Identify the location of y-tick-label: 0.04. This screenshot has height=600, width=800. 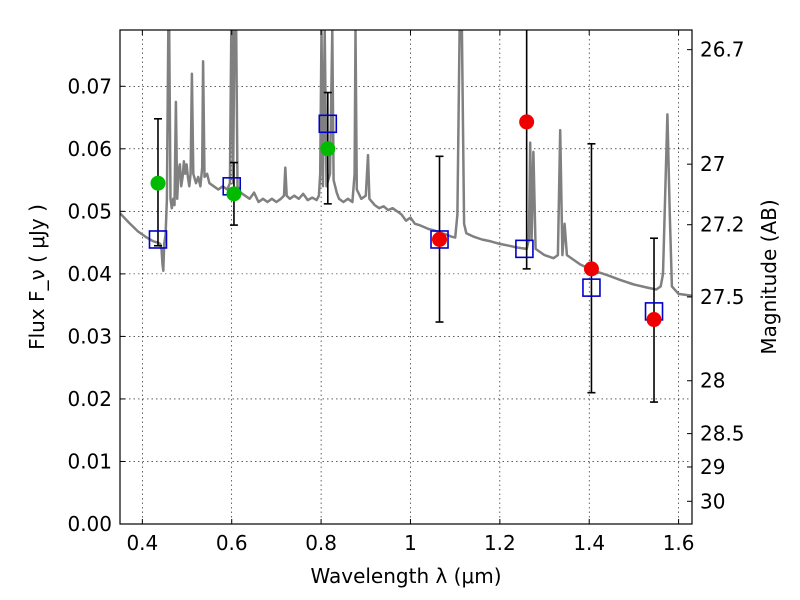
(89, 274).